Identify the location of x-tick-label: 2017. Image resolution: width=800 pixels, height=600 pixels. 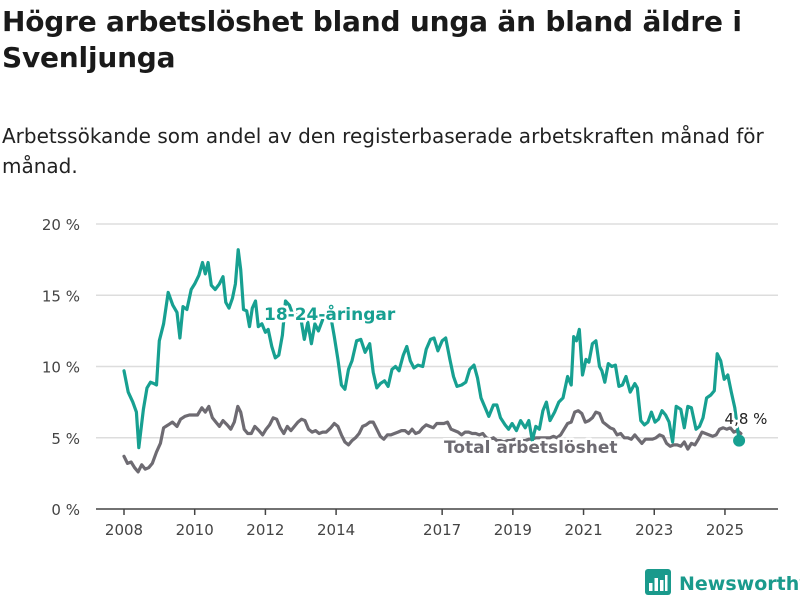
(442, 530).